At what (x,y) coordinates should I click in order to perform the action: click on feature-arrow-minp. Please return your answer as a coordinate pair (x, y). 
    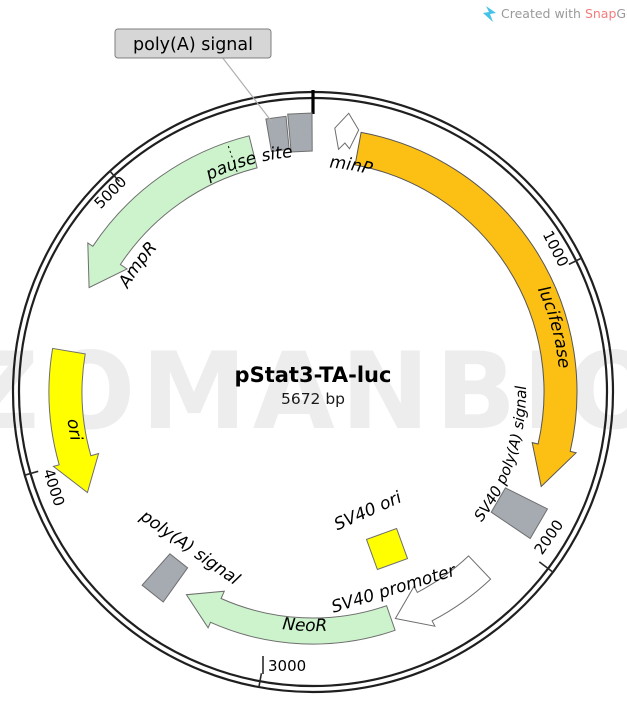
    Looking at the image, I should click on (347, 131).